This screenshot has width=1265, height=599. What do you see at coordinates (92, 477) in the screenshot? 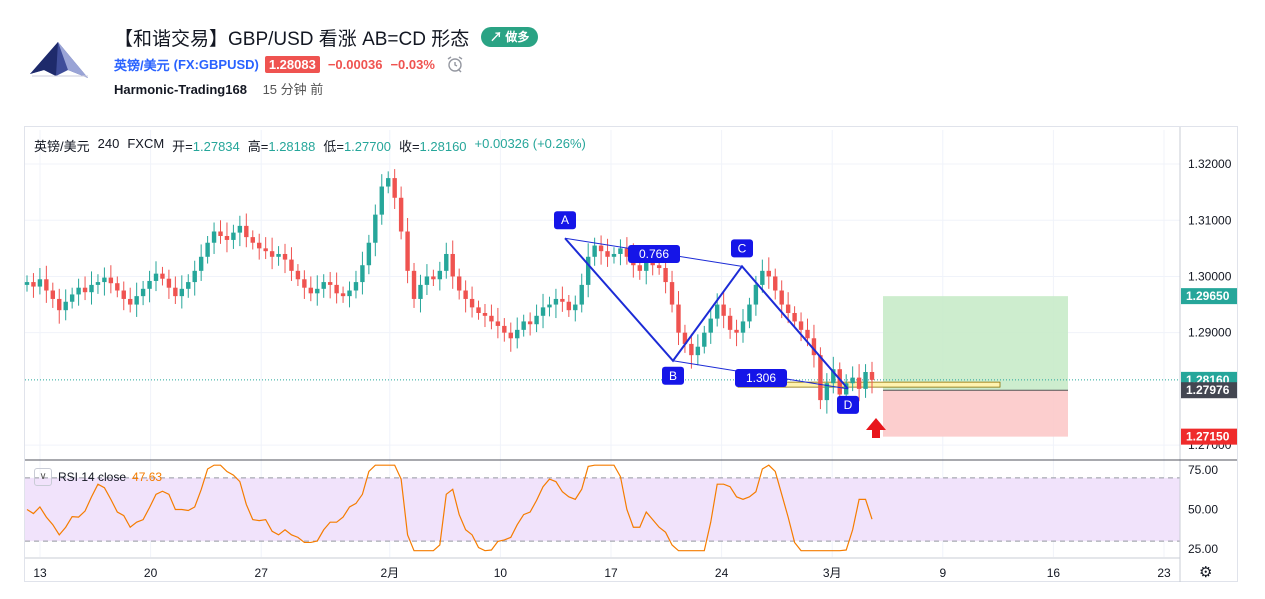
I see `rsi-label: RSI 14 close` at bounding box center [92, 477].